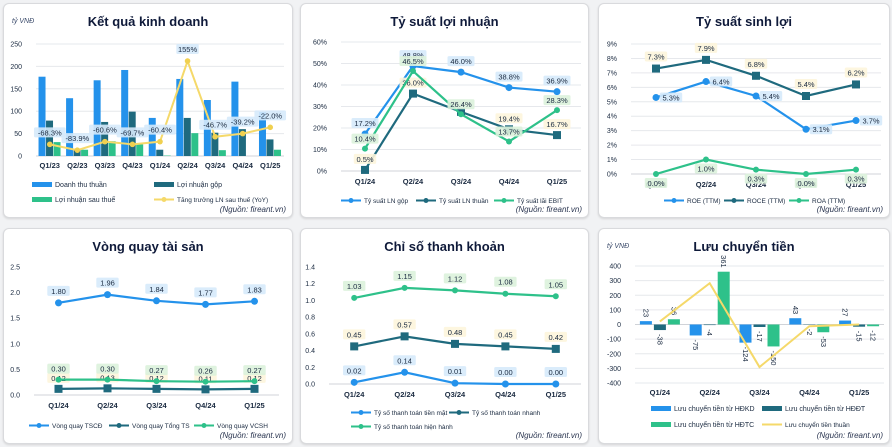 This screenshot has height=447, width=892. Describe the element at coordinates (404, 276) in the screenshot. I see `data-label-series-2: 1.15` at that location.